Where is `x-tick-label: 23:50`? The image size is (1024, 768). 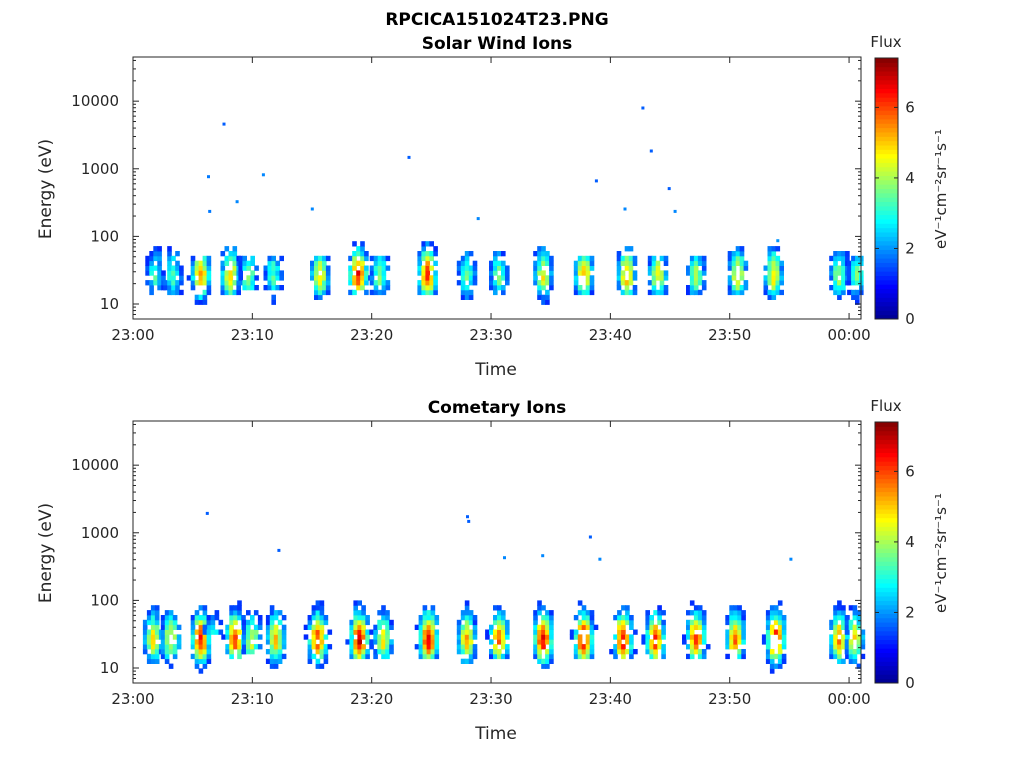
x-tick-label: 23:50 is located at coordinates (729, 699).